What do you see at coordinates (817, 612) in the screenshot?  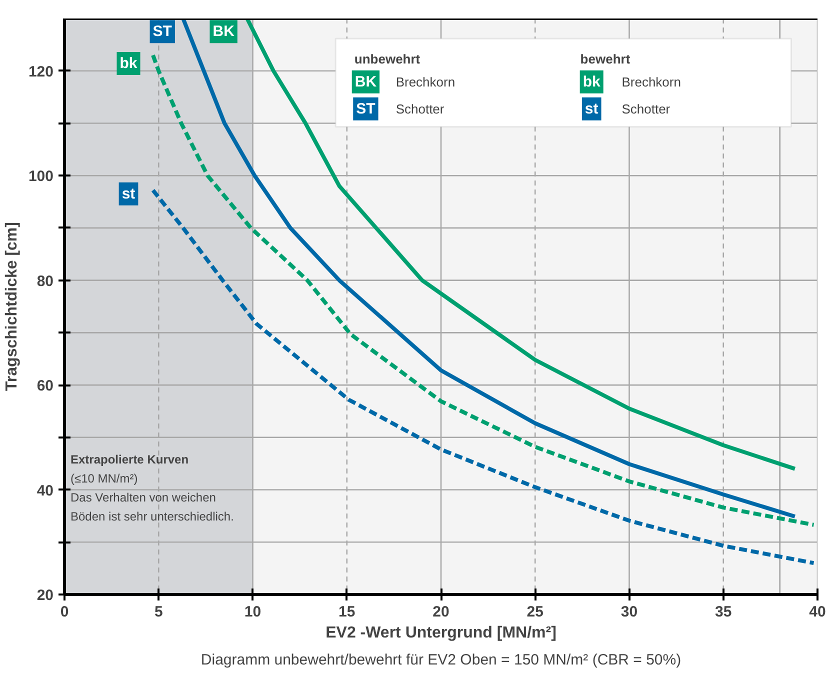 I see `x-tick-label: 40` at bounding box center [817, 612].